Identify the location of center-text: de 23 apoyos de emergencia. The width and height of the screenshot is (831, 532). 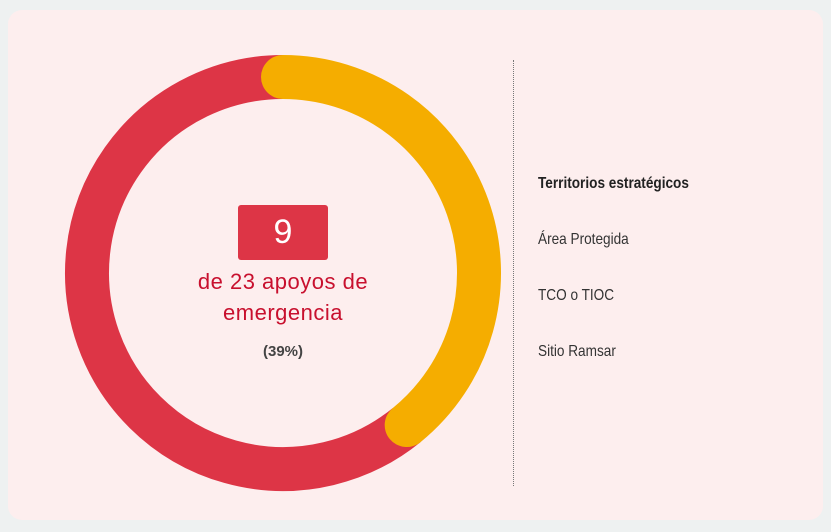
(283, 297).